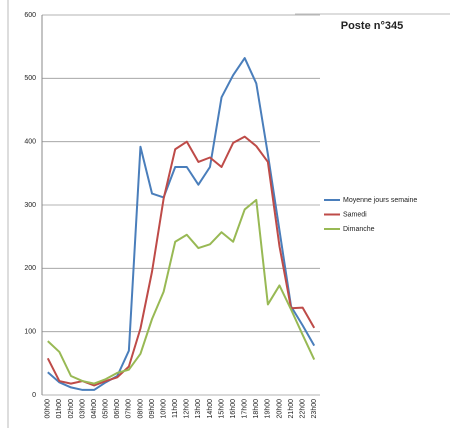 This screenshot has height=428, width=450. What do you see at coordinates (302, 409) in the screenshot?
I see `x-tick-label: 22h00` at bounding box center [302, 409].